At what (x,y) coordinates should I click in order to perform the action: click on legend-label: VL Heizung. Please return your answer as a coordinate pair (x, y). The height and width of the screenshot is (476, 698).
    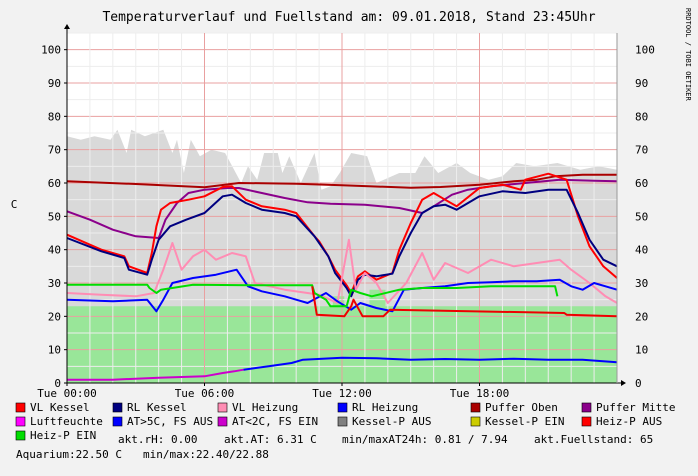
    Looking at the image, I should click on (265, 407).